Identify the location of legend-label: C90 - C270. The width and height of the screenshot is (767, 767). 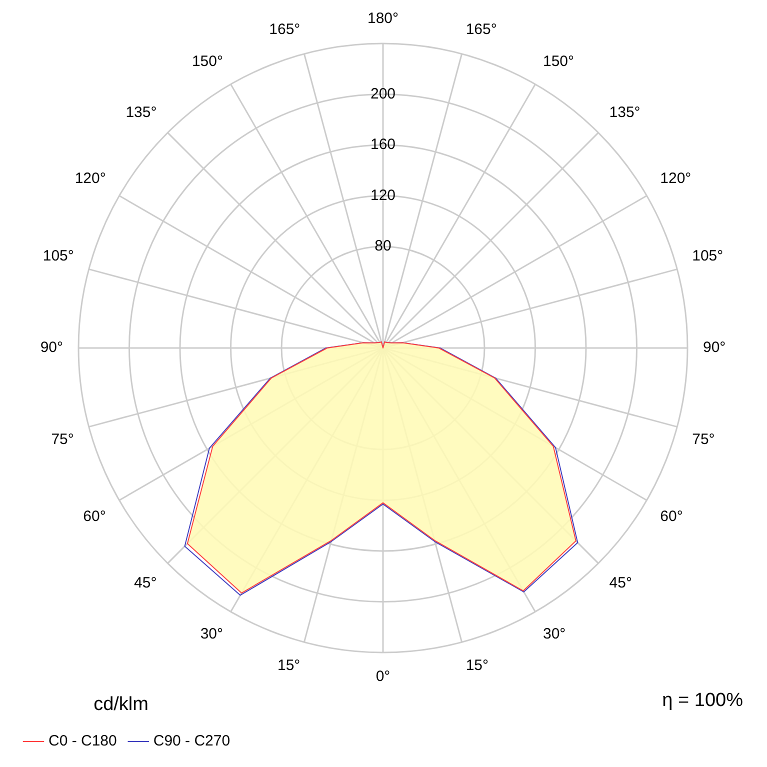
(191, 741).